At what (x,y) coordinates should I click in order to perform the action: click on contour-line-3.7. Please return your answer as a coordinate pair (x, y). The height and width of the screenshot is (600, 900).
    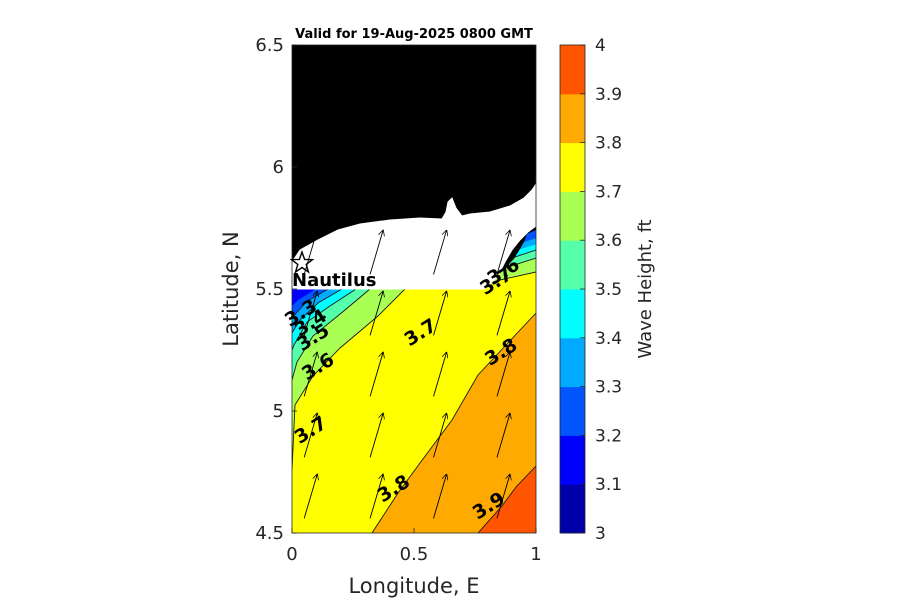
    Looking at the image, I should click on (349, 379).